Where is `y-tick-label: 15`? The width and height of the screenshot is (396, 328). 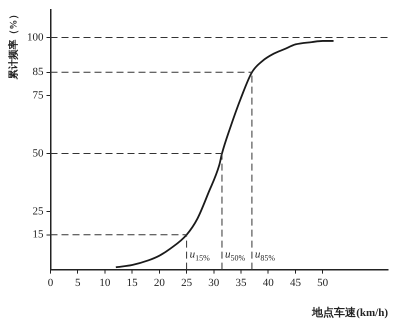
y-tick-label: 15 is located at coordinates (38, 234).